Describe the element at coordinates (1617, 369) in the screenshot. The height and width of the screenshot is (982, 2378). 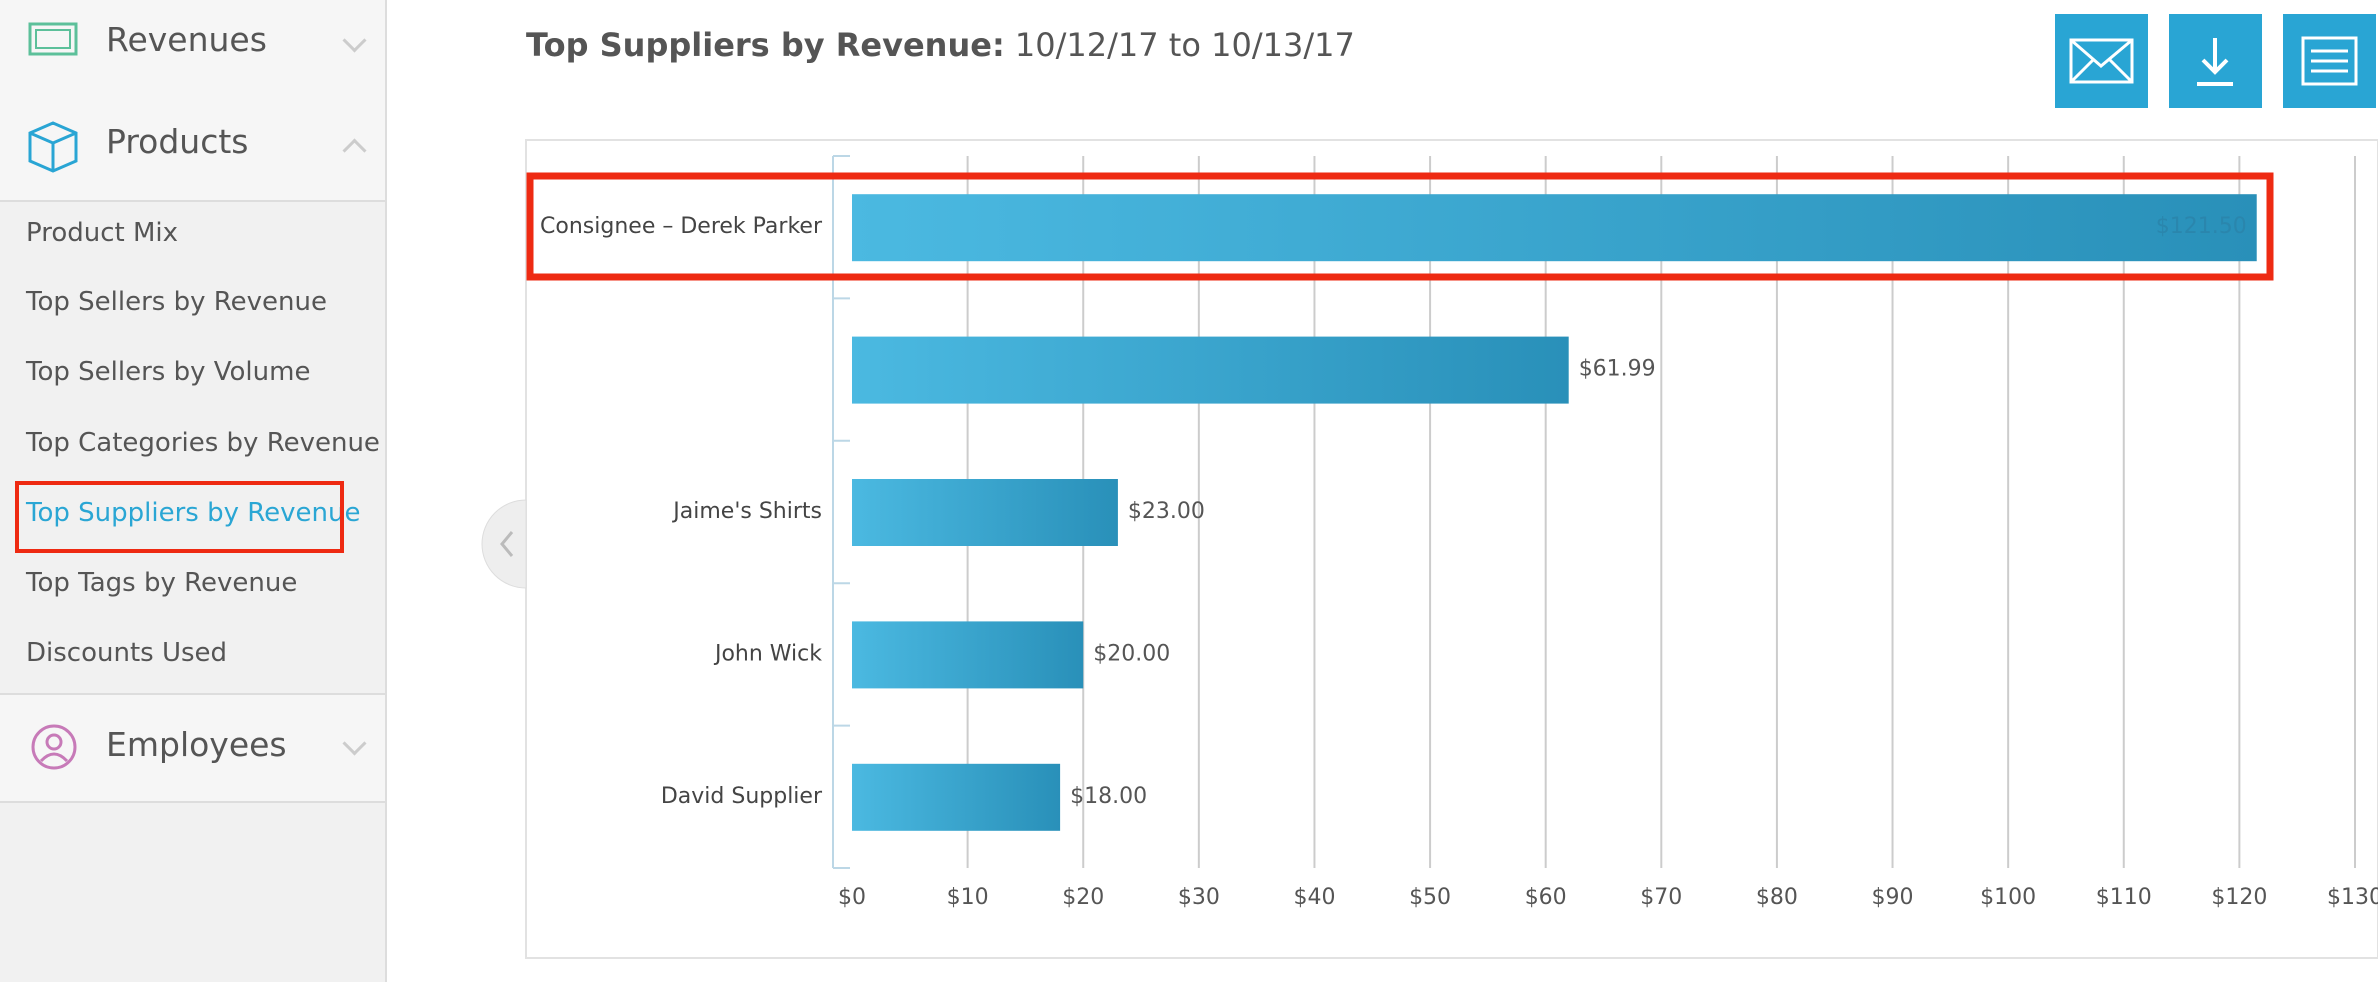
I see `value-label: $61.99` at that location.